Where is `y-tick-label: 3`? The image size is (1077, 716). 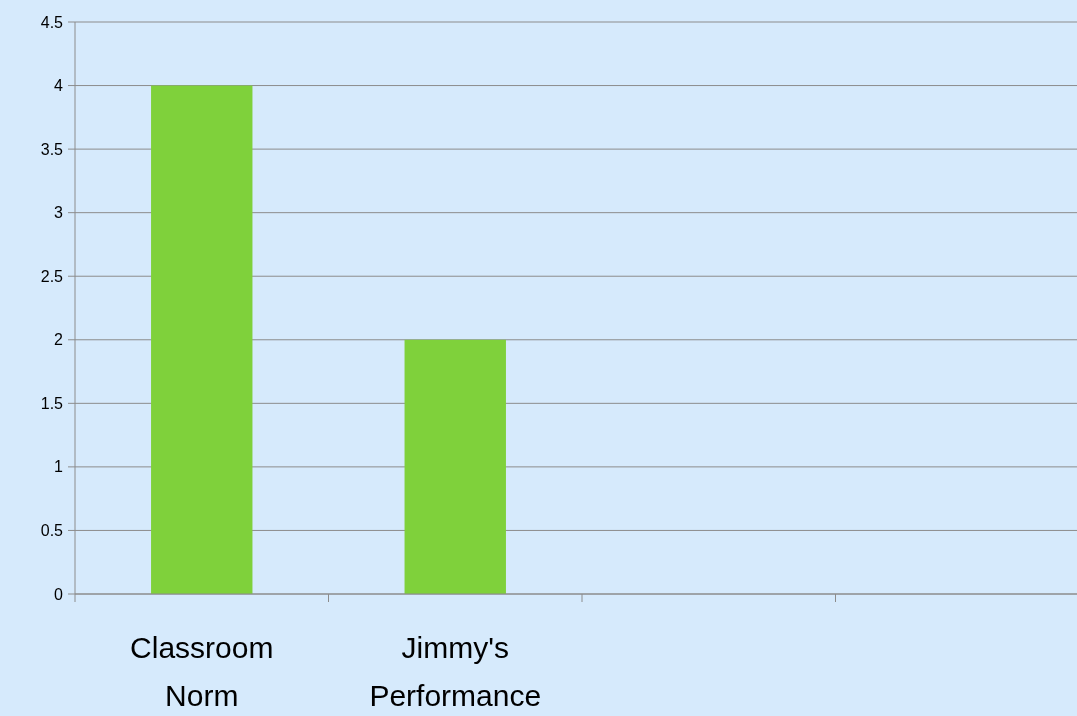 y-tick-label: 3 is located at coordinates (59, 213).